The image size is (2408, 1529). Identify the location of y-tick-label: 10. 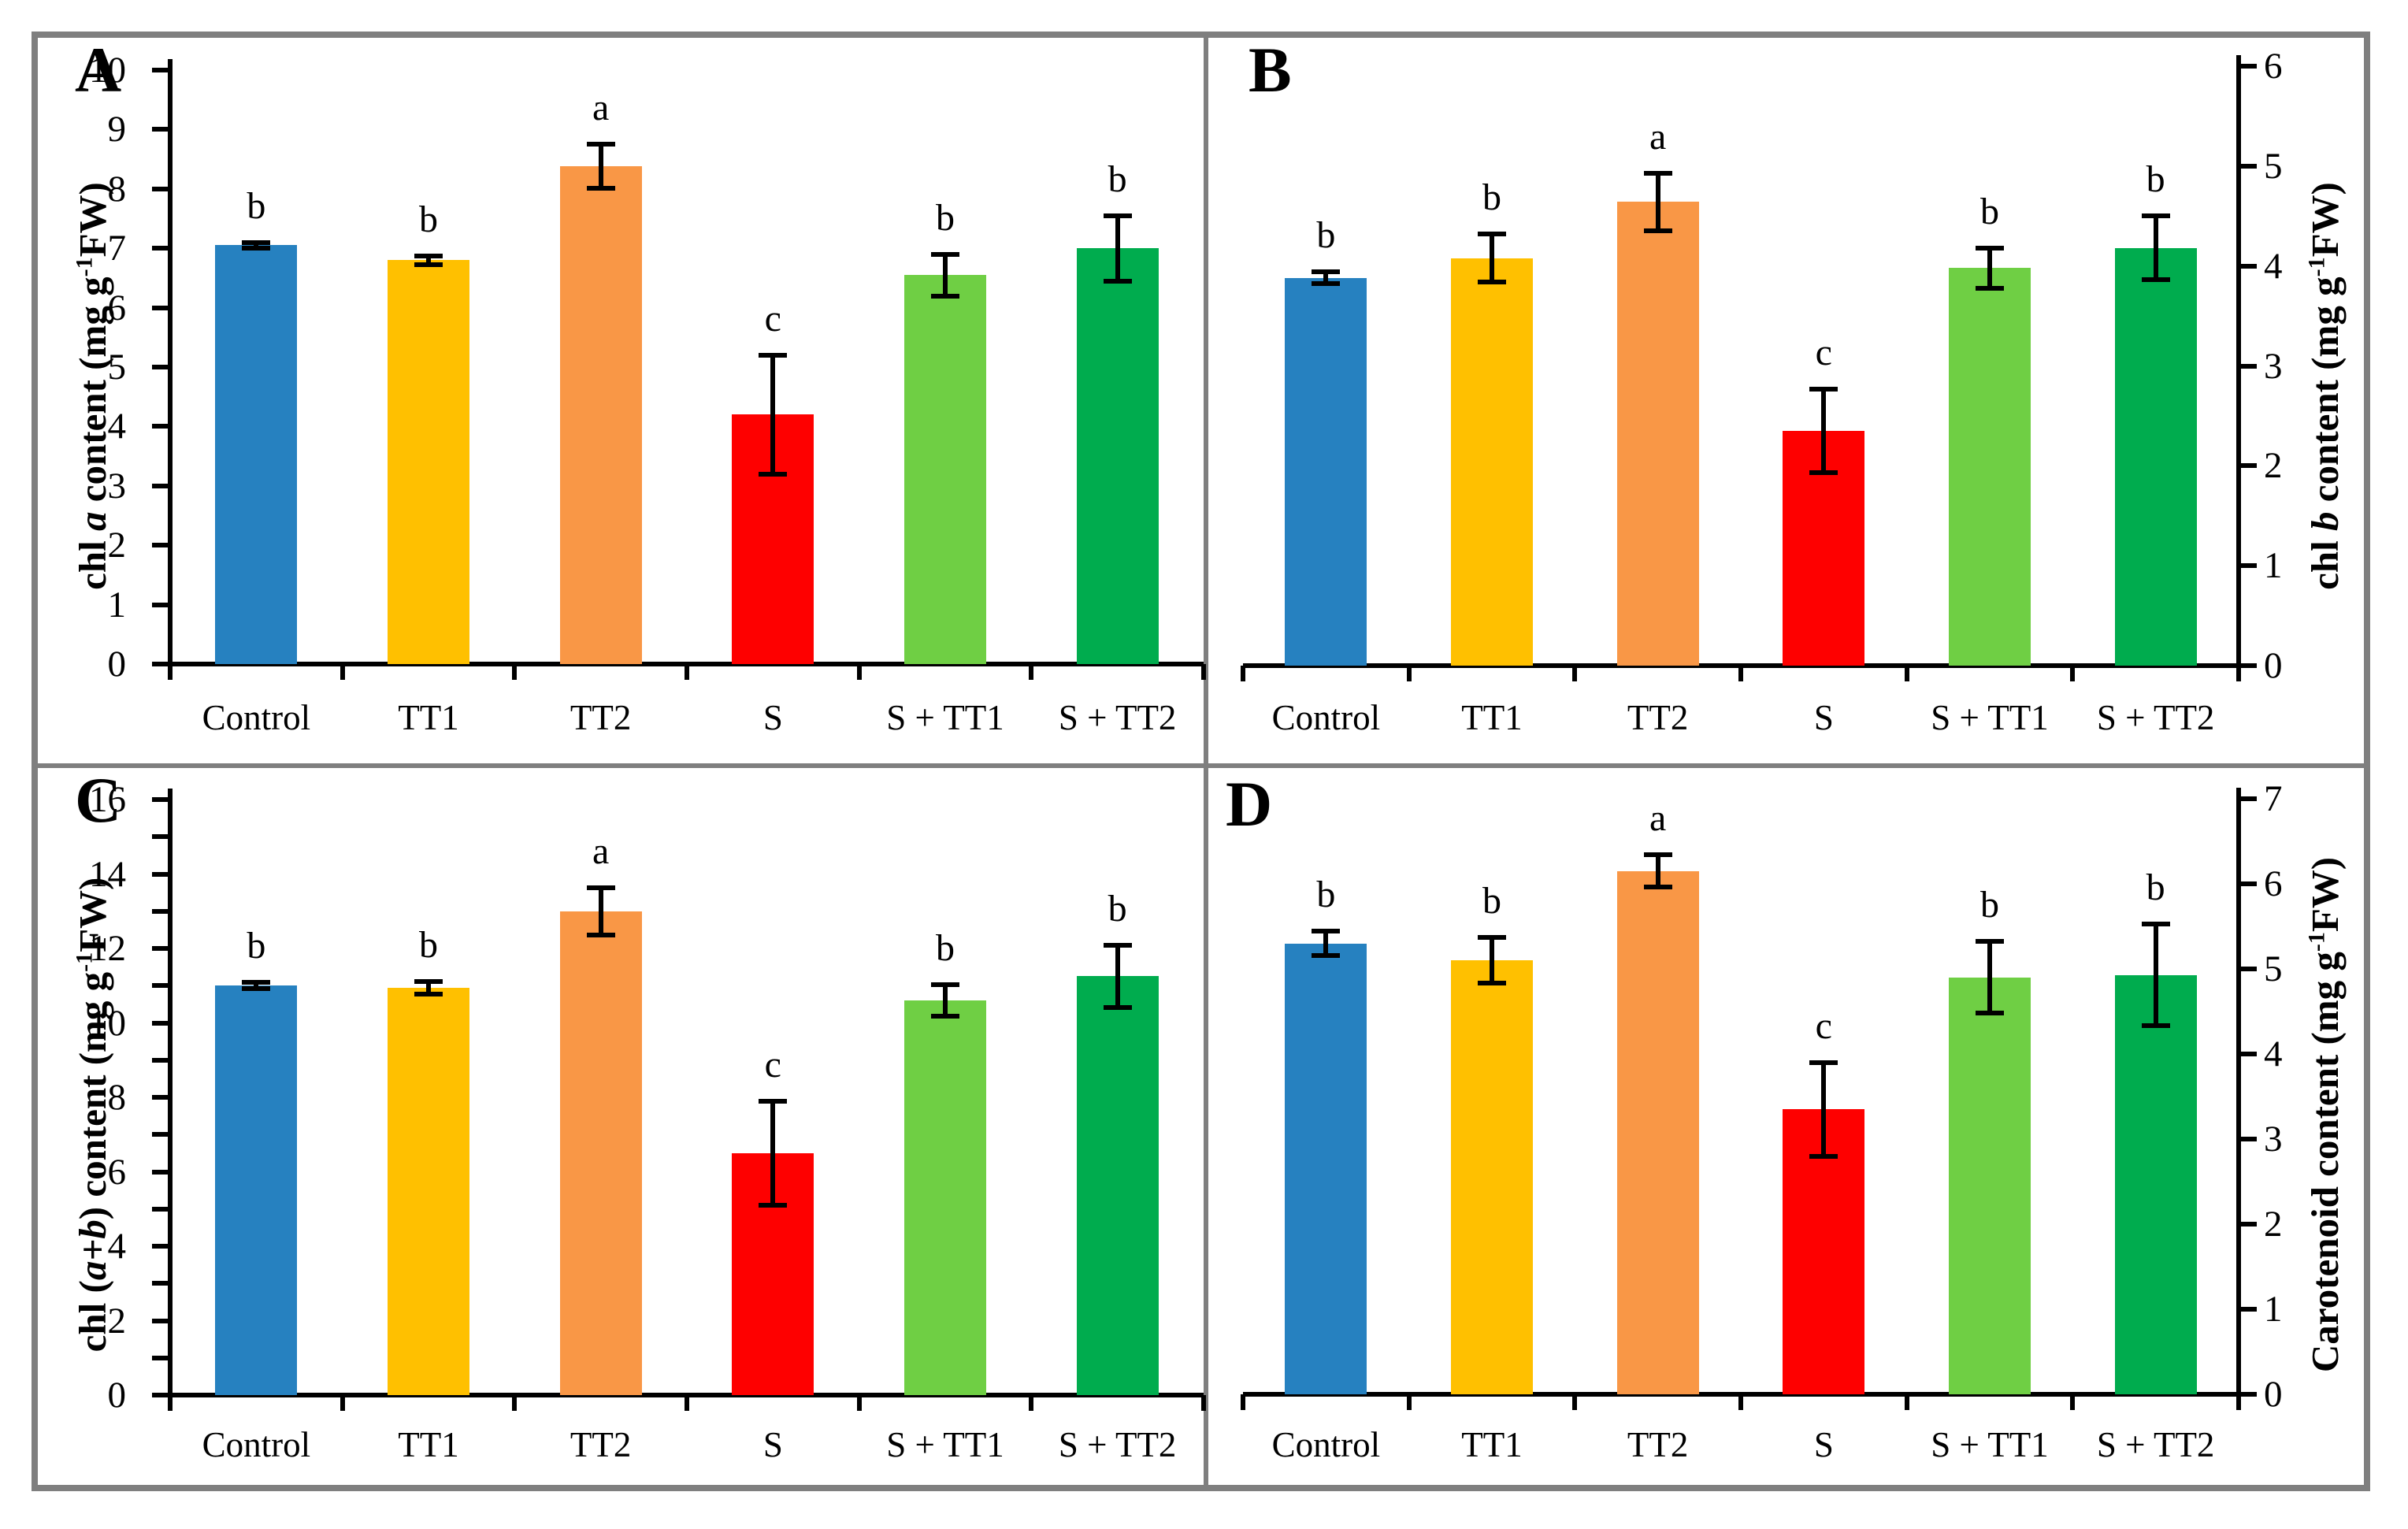
(107, 70).